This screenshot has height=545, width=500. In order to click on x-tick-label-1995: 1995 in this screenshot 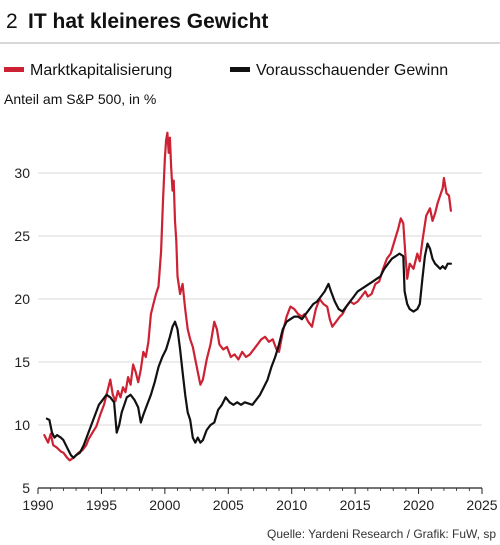, I will do `click(101, 505)`.